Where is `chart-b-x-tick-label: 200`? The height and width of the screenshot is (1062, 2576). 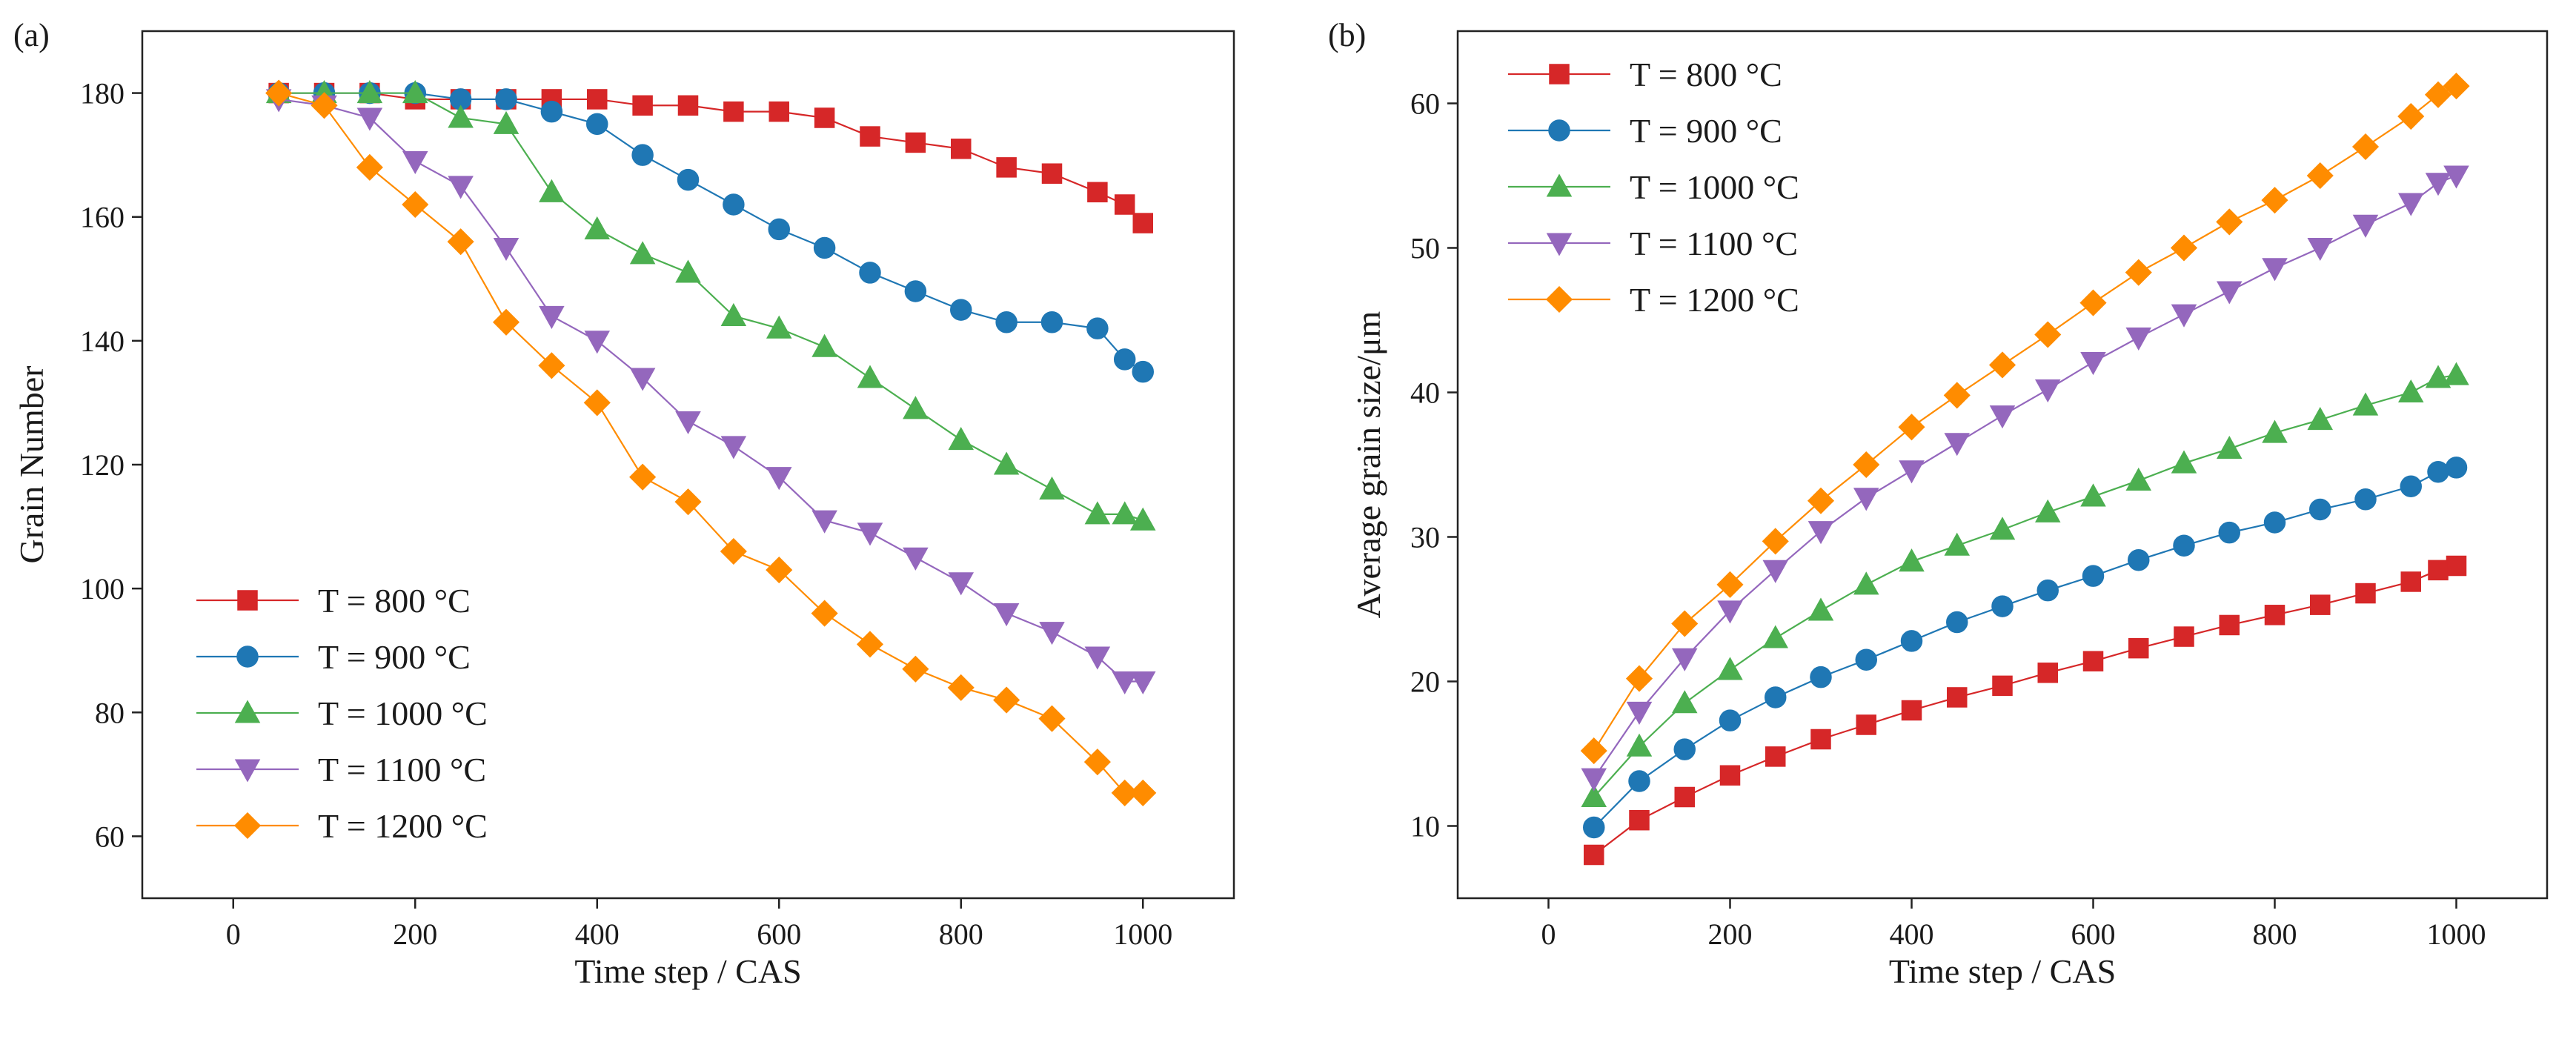 chart-b-x-tick-label: 200 is located at coordinates (1731, 934).